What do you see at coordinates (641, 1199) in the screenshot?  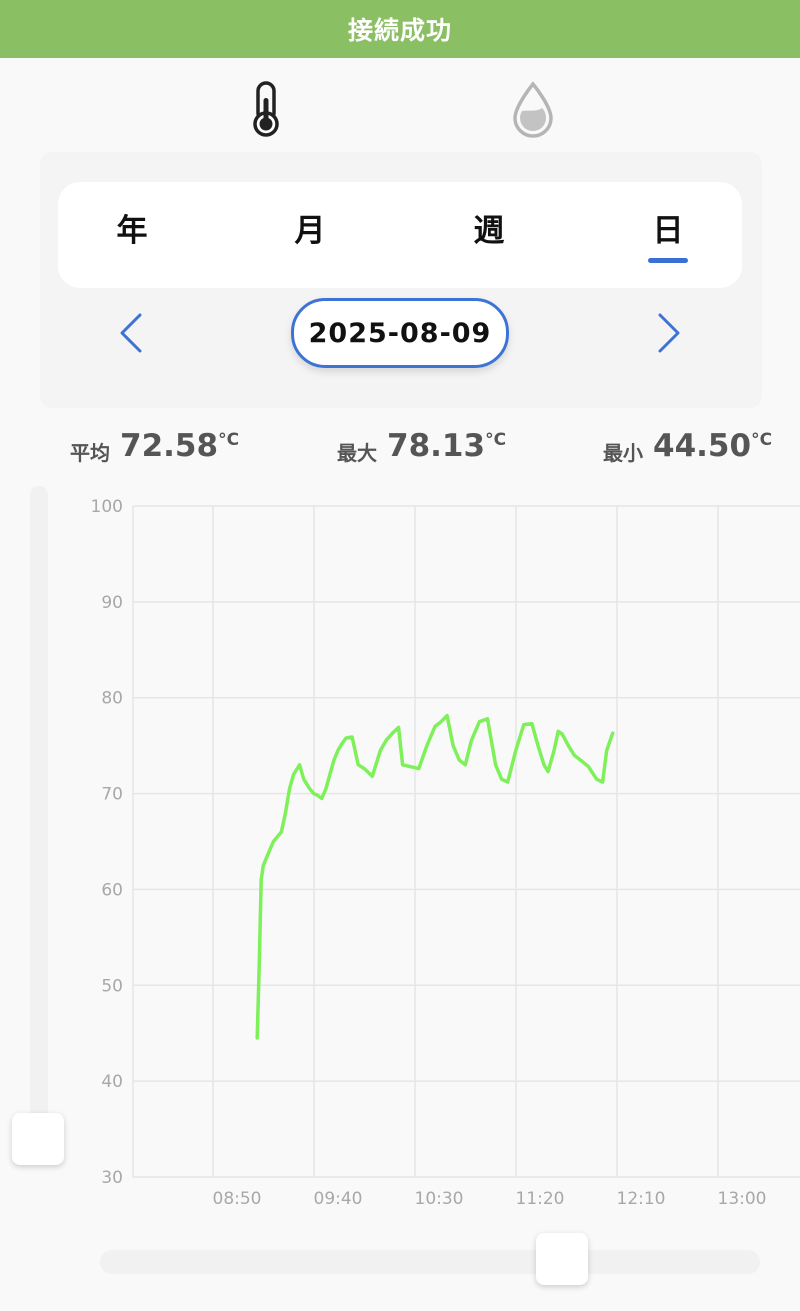 I see `x-tick-label: 12:10` at bounding box center [641, 1199].